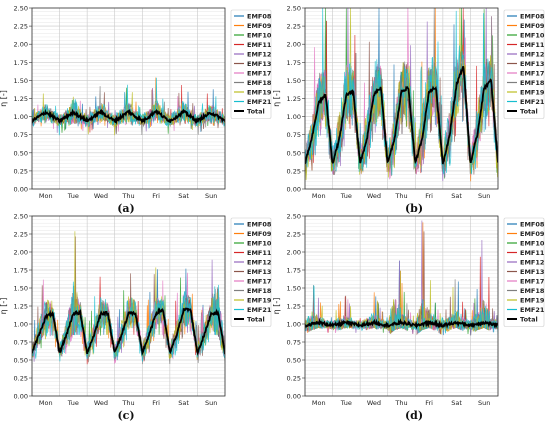  I want to click on legend-label: EMF19, so click(259, 93).